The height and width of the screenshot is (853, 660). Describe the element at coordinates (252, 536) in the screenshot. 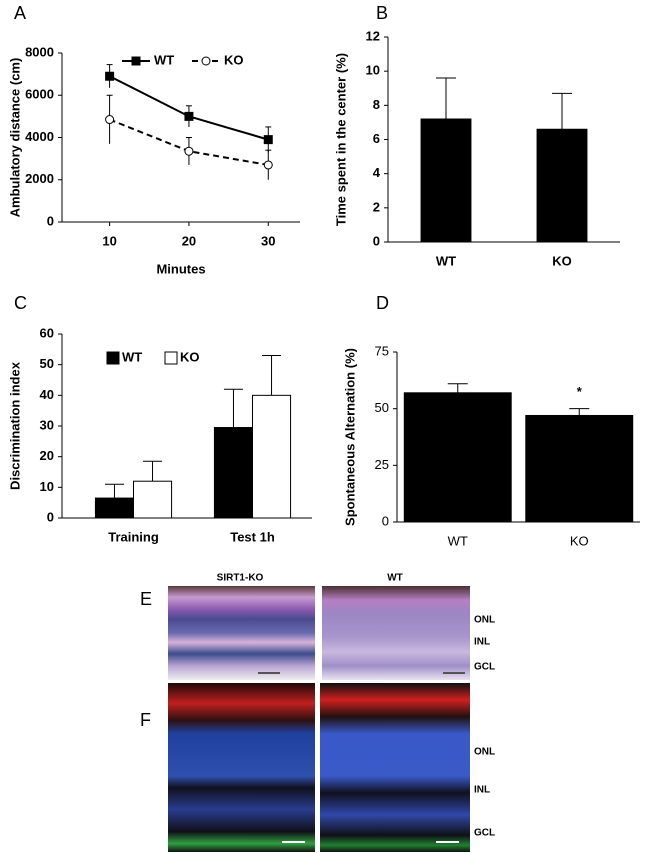

I see `x-tick-label: Test 1h` at that location.